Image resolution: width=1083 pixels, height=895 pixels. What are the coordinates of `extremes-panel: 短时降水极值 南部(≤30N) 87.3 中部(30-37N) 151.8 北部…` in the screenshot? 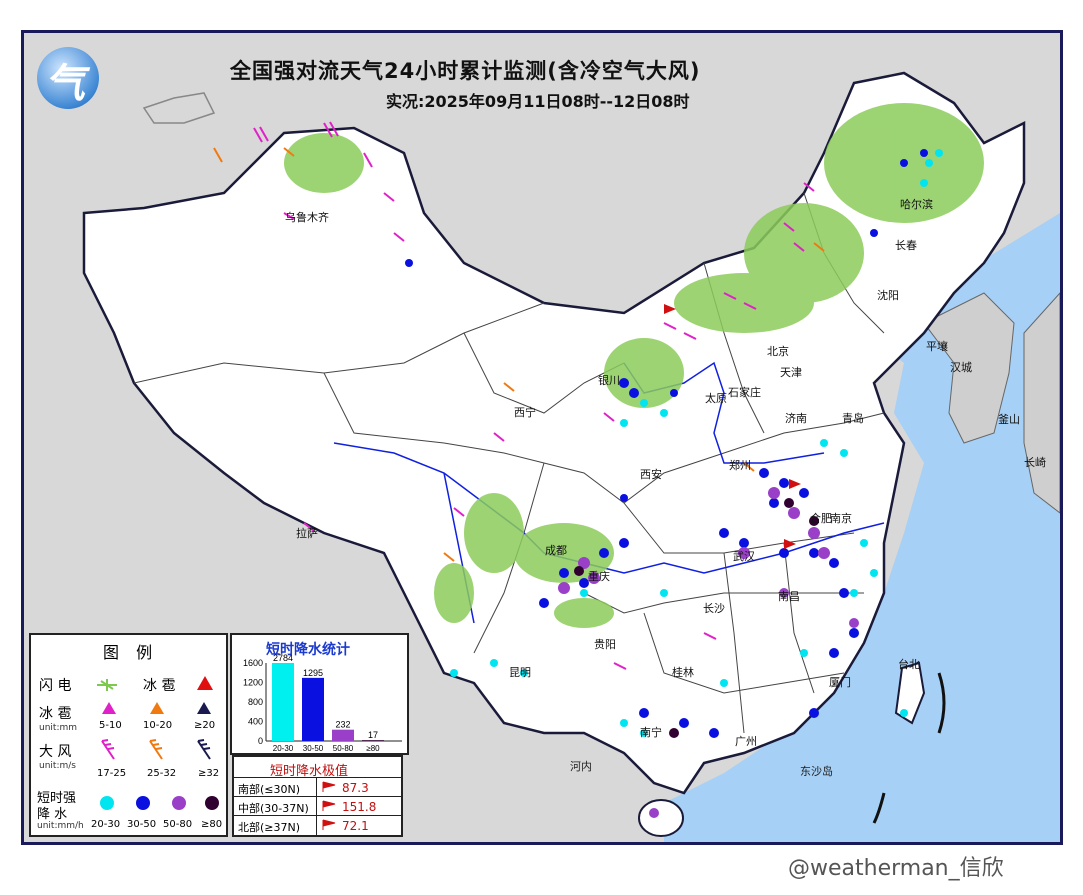 It's located at (317, 796).